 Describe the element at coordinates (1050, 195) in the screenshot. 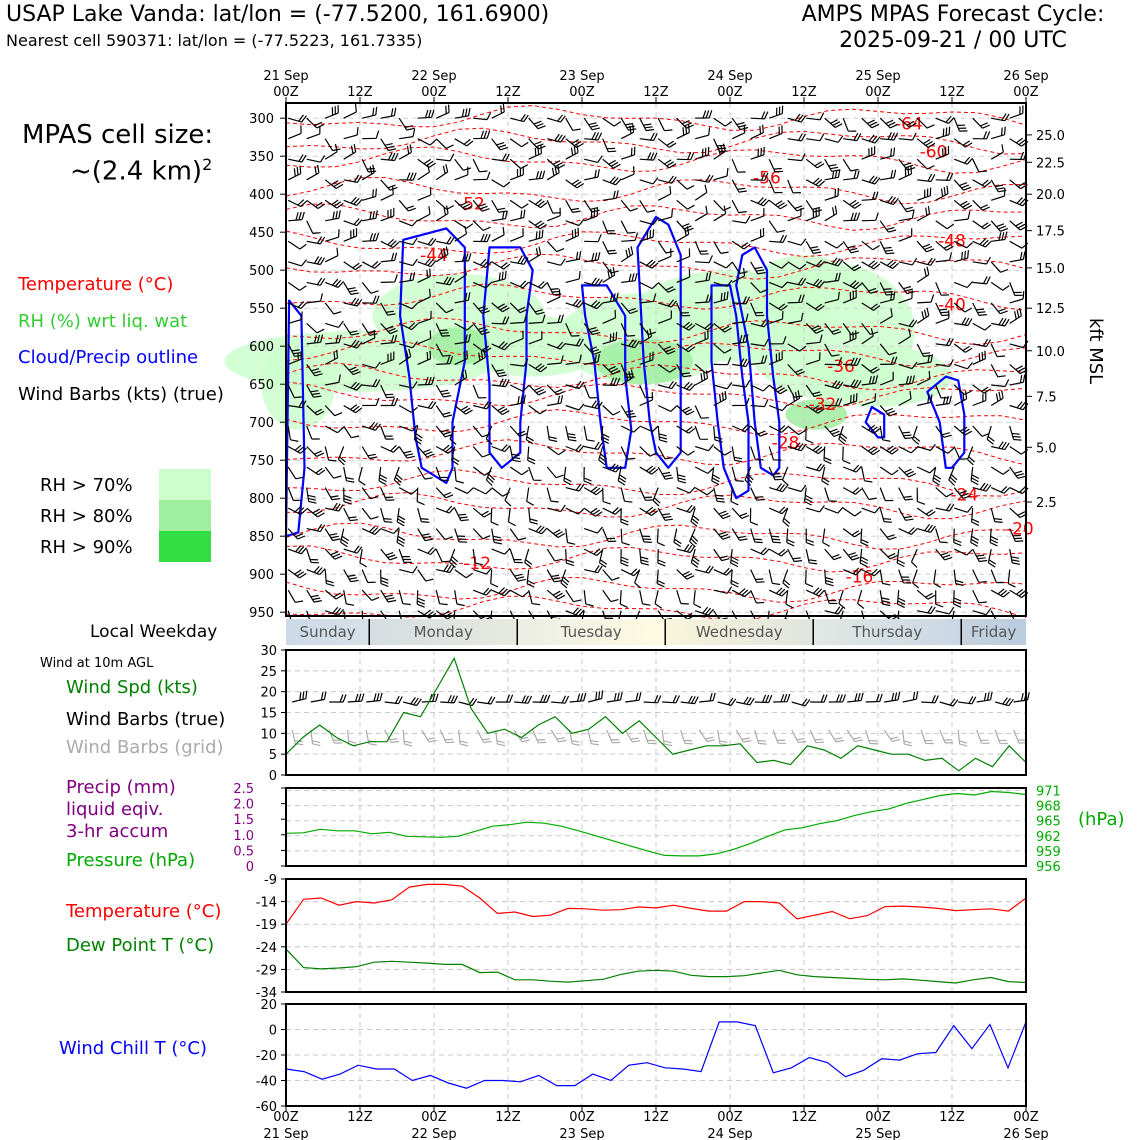

I see `kft-tick-label: 20.0` at that location.